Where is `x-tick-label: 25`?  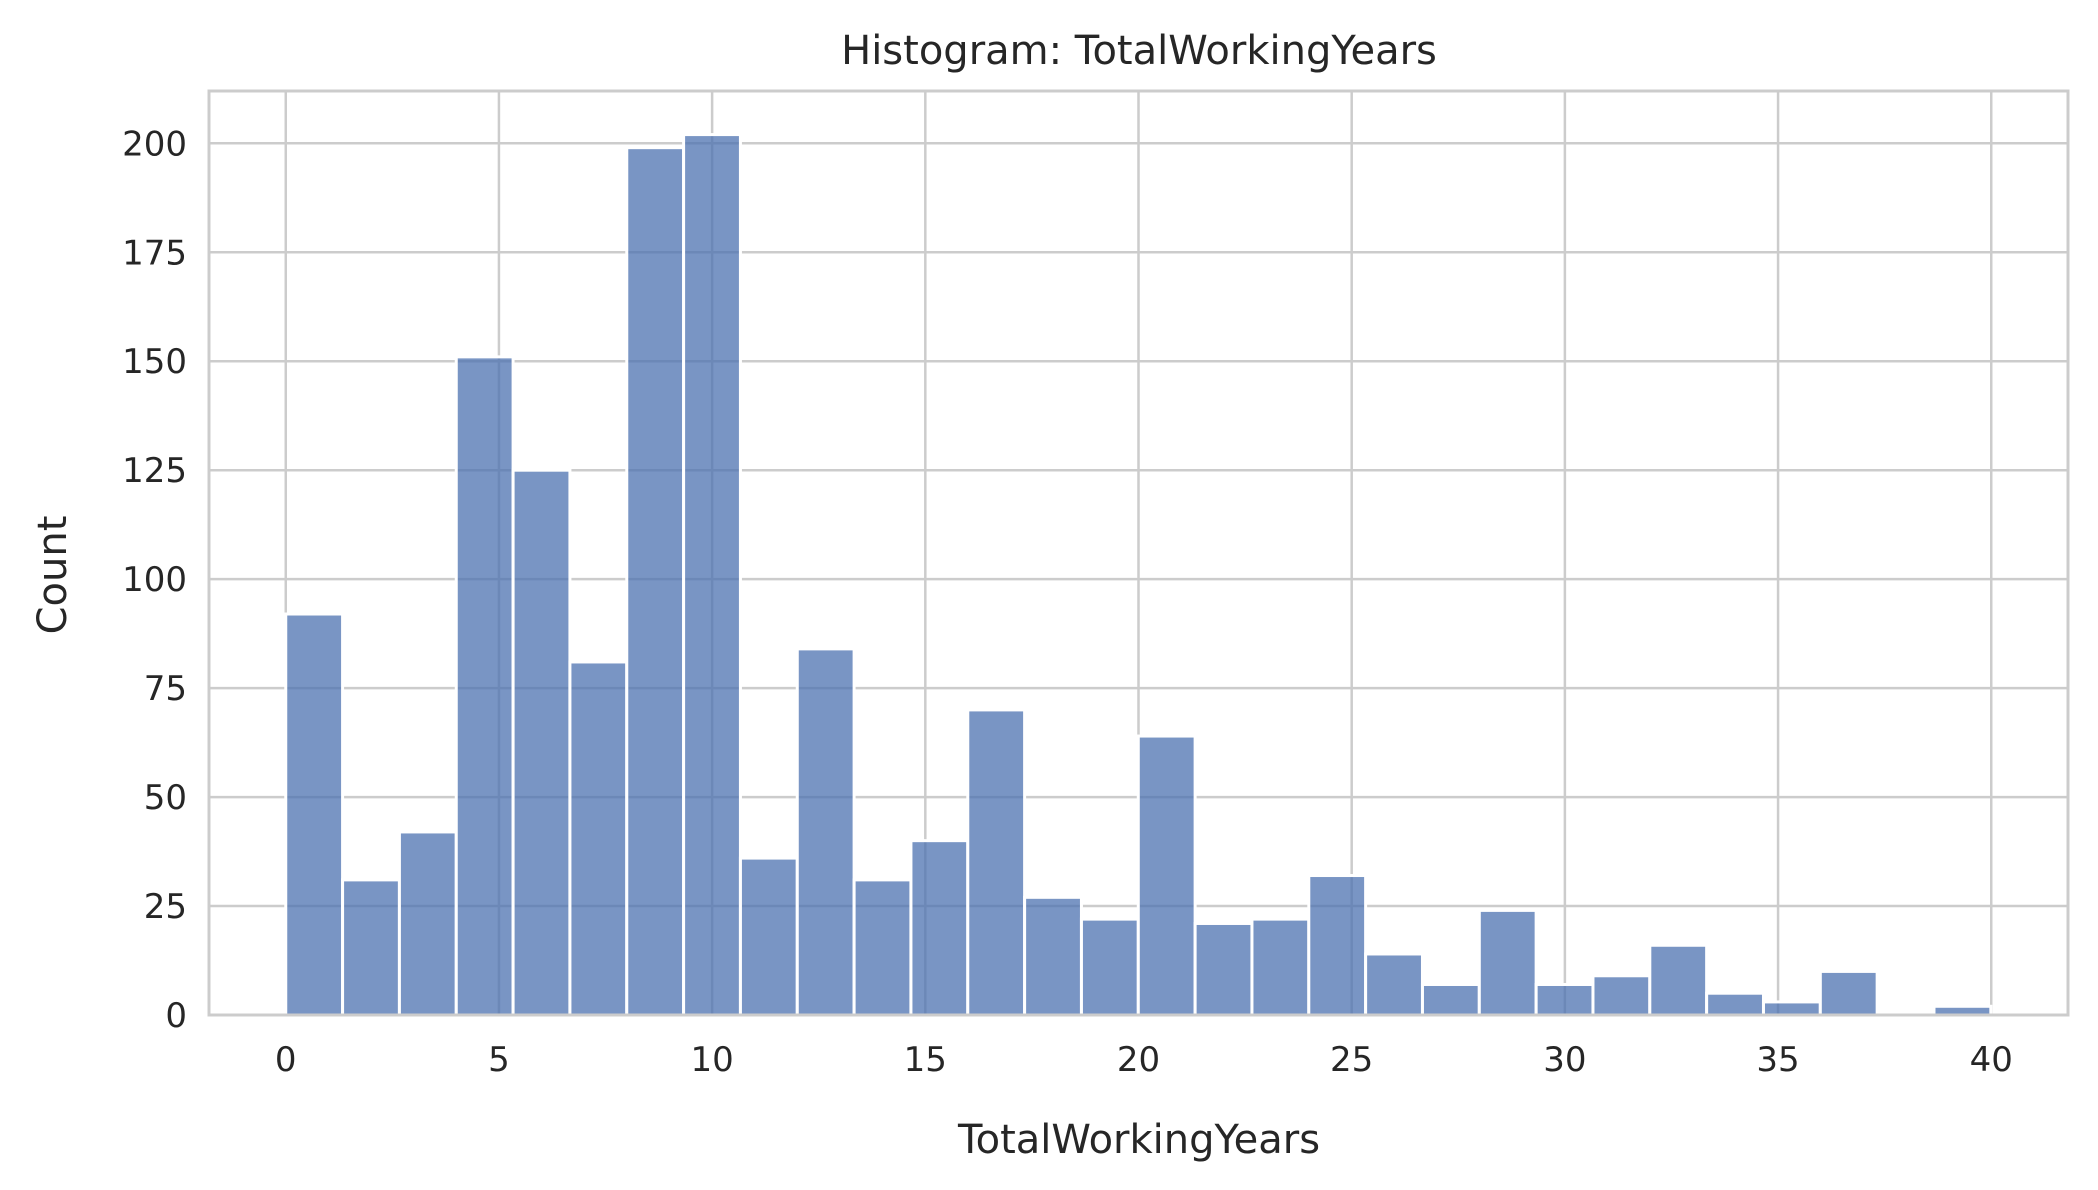 x-tick-label: 25 is located at coordinates (1351, 1060).